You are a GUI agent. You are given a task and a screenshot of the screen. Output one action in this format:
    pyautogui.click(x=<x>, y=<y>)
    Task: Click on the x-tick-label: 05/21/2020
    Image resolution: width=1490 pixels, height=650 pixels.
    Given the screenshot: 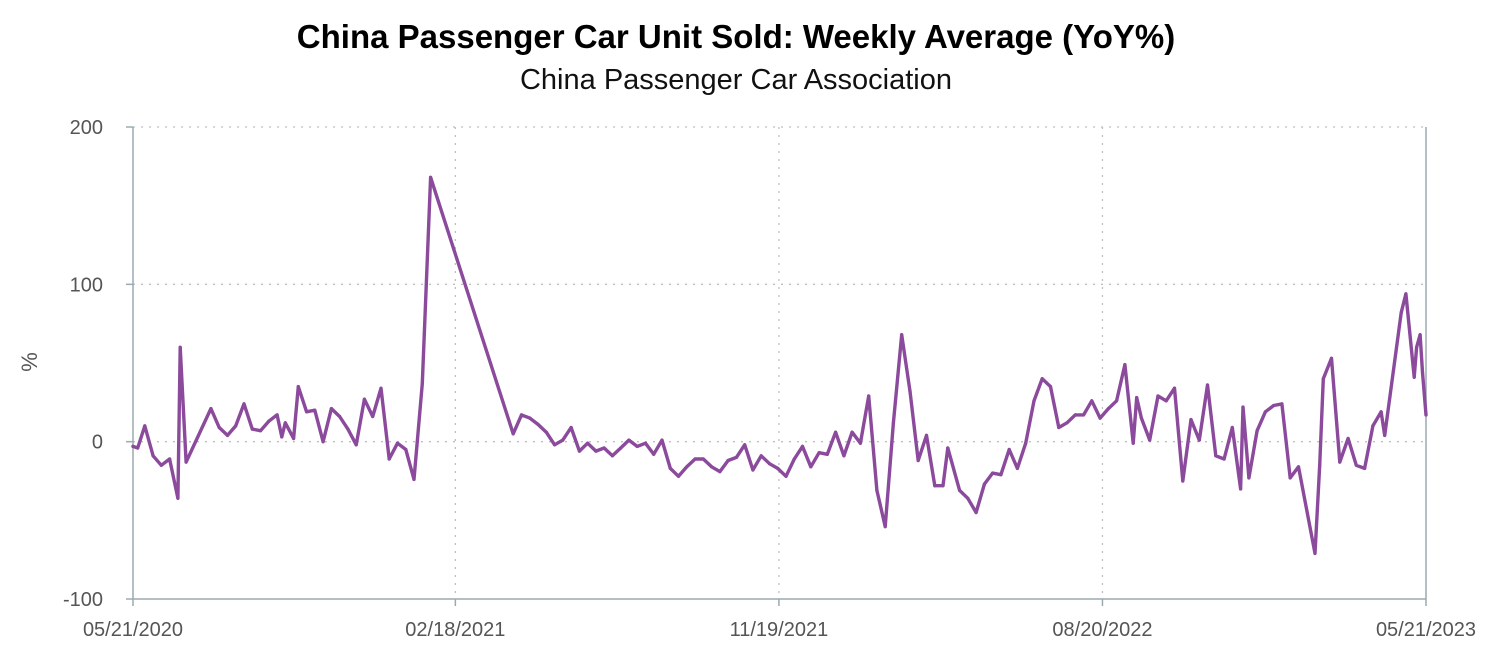 What is the action you would take?
    pyautogui.click(x=133, y=630)
    